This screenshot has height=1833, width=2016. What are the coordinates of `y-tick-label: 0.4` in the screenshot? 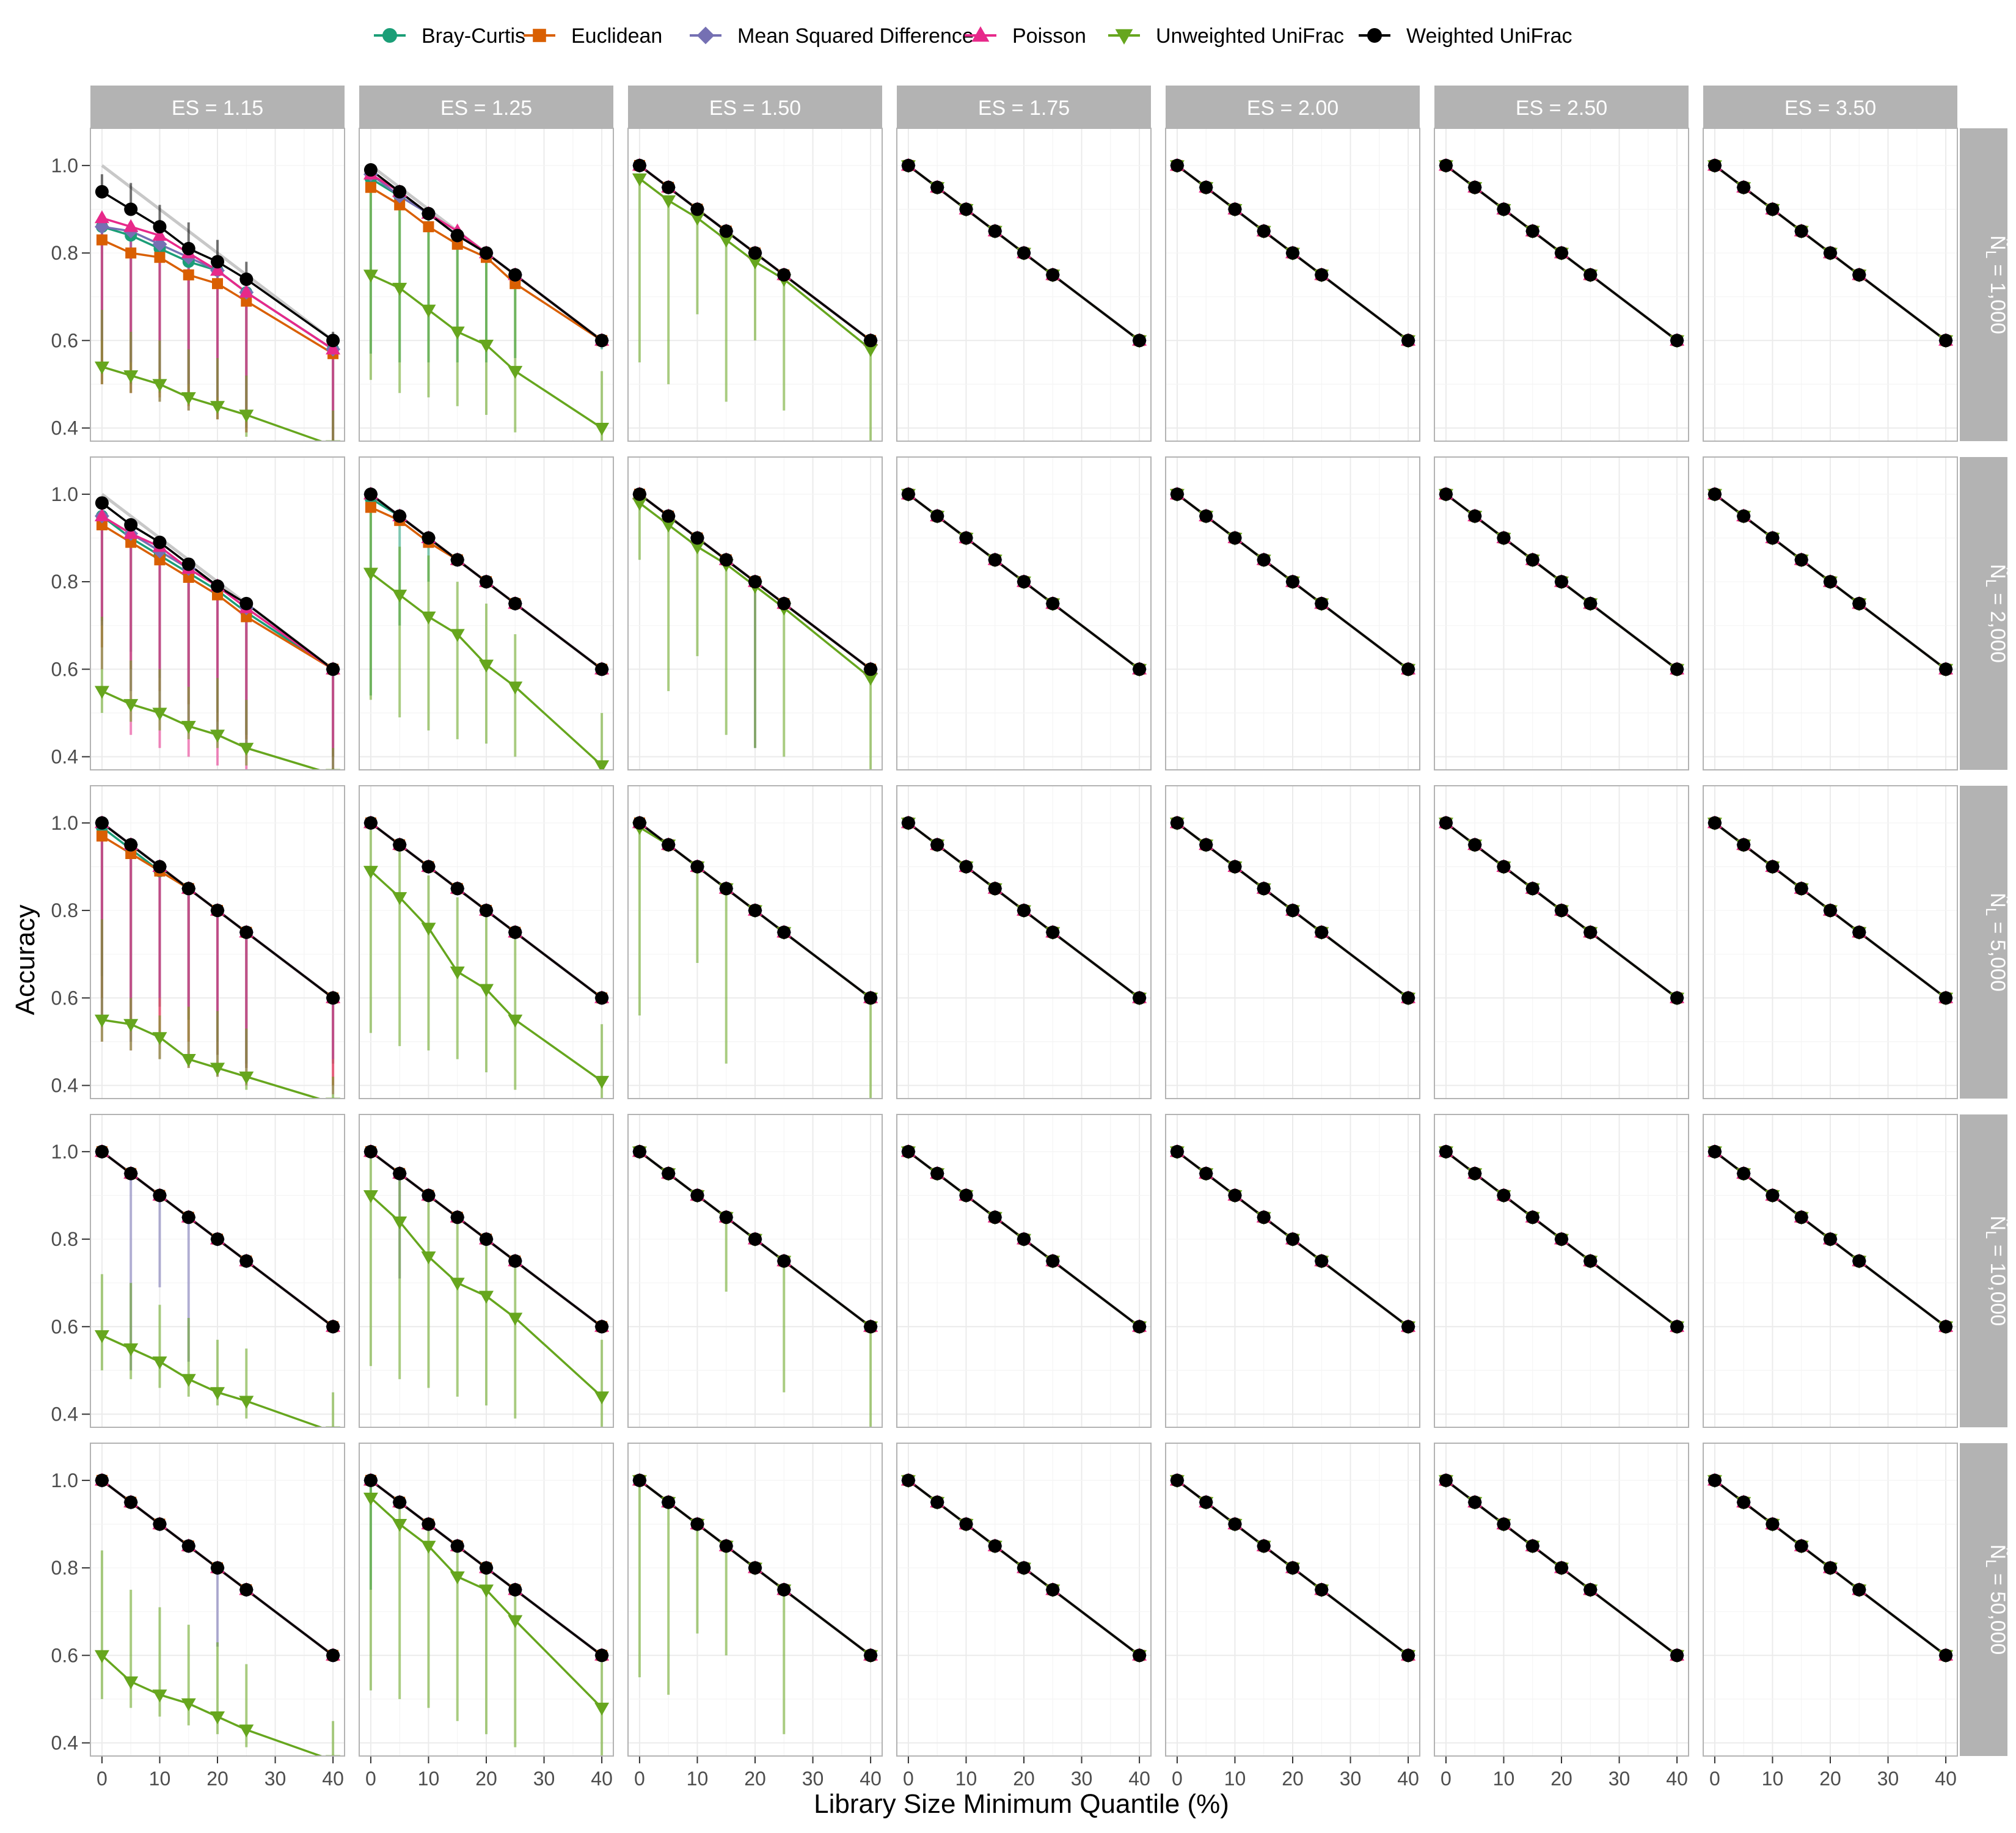 It's located at (64, 1743).